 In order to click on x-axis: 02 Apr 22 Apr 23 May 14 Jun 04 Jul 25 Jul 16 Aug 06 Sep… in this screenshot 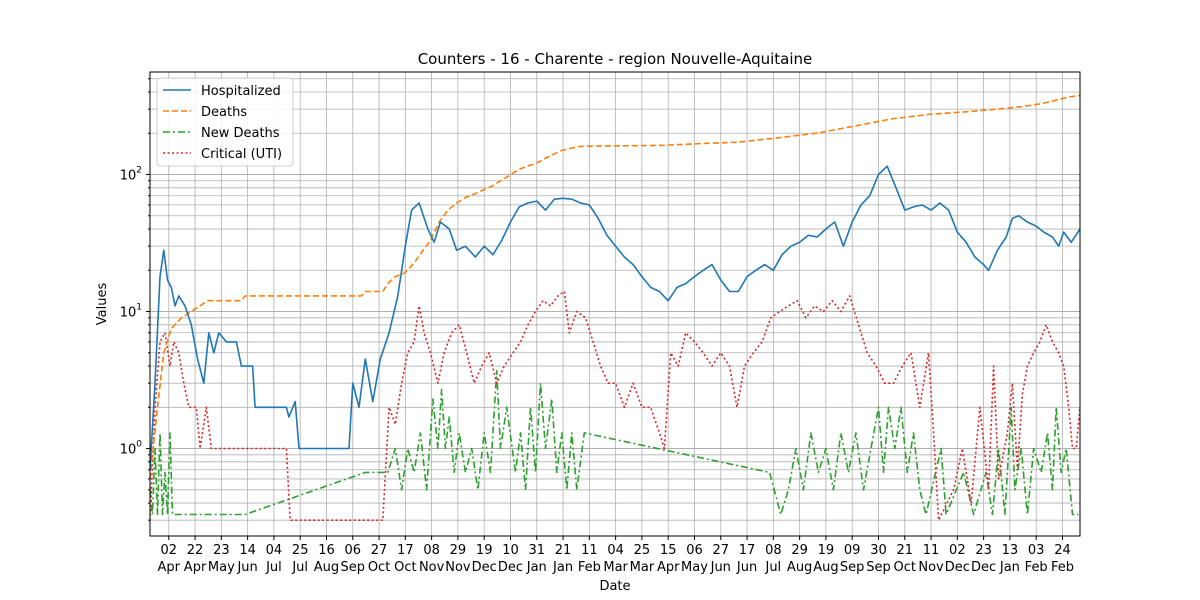, I will do `click(616, 555)`.